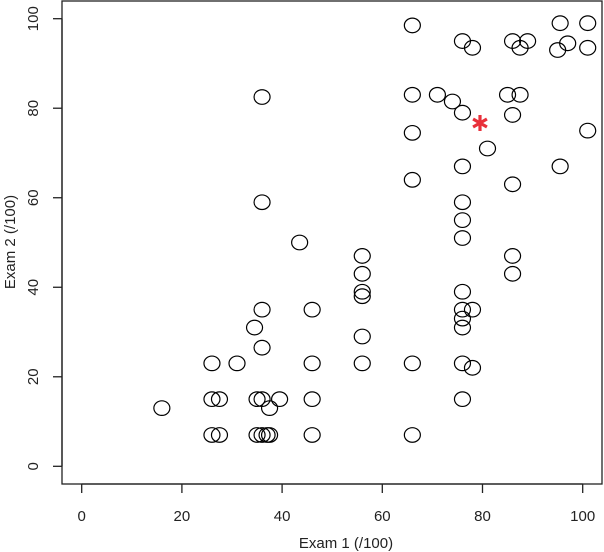  What do you see at coordinates (282, 516) in the screenshot?
I see `x-tick-label: 40` at bounding box center [282, 516].